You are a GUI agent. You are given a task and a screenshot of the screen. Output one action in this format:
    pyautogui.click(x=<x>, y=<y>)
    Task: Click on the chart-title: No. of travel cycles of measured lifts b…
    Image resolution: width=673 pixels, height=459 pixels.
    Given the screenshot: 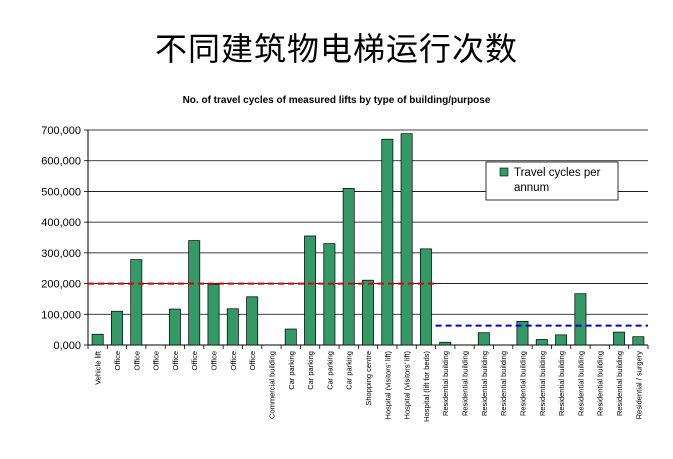 What is the action you would take?
    pyautogui.click(x=336, y=100)
    